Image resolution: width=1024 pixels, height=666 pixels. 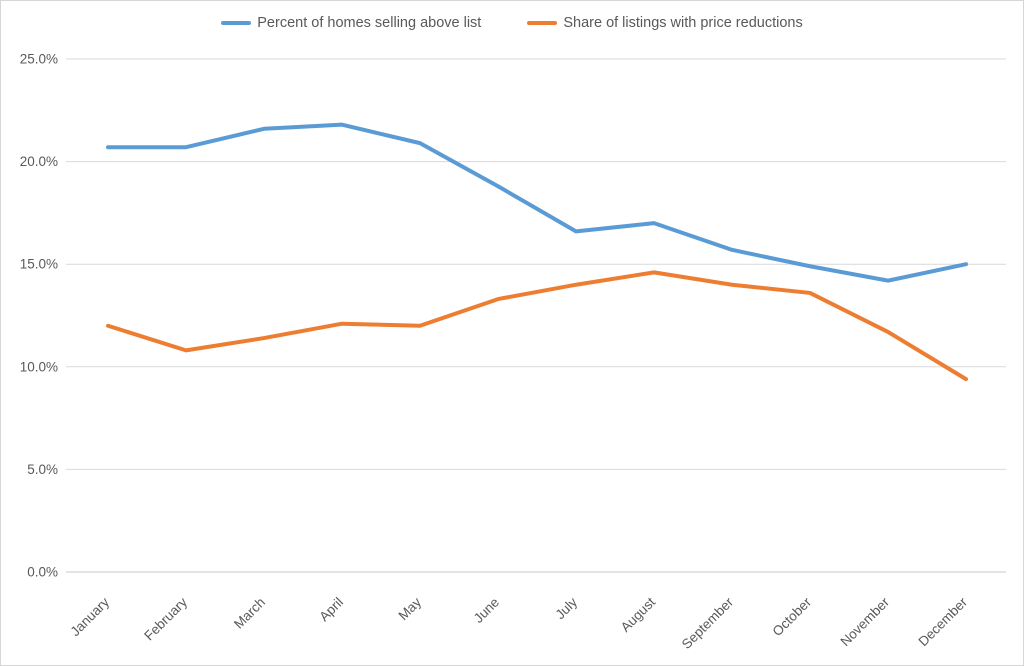 What do you see at coordinates (537, 326) in the screenshot?
I see `series-line-price-reductions` at bounding box center [537, 326].